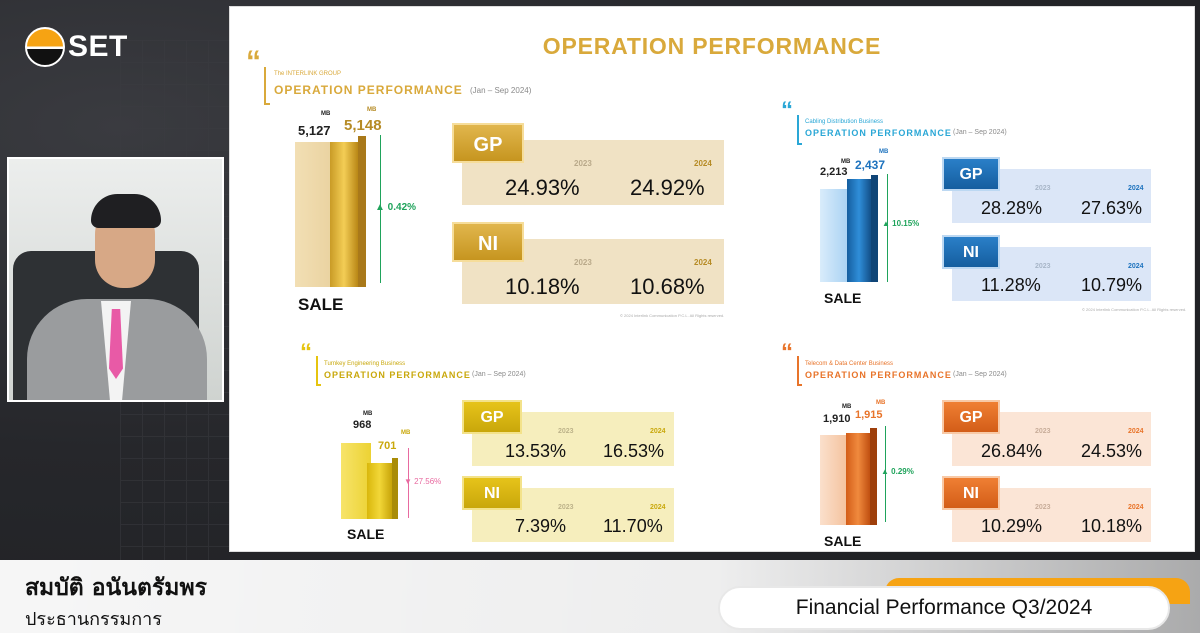 This screenshot has width=1200, height=633. What do you see at coordinates (667, 286) in the screenshot?
I see `ni-2024-value: 10.68%` at bounding box center [667, 286].